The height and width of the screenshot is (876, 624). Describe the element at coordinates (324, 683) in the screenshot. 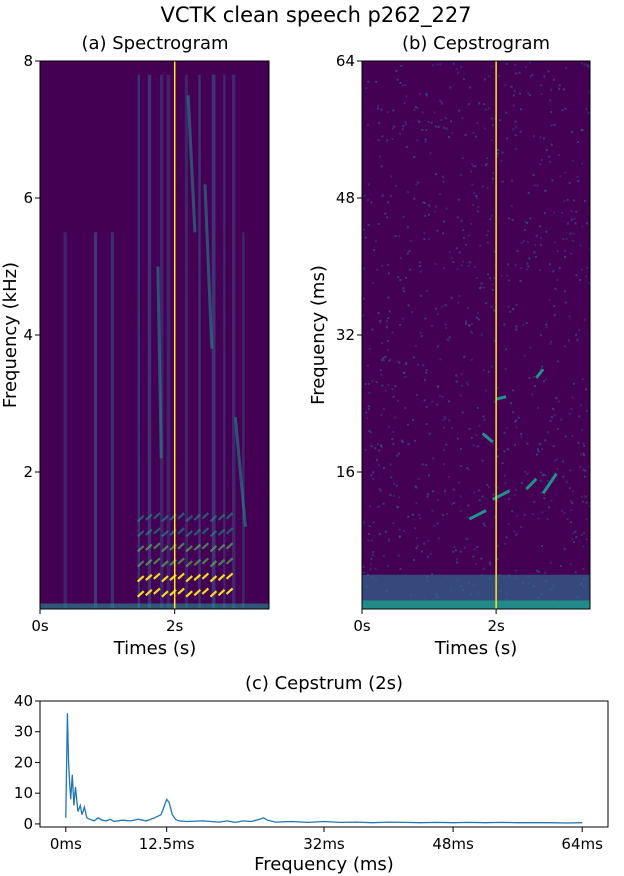

I see `cepstrum-title: (c) Cepstrum (2s)` at that location.